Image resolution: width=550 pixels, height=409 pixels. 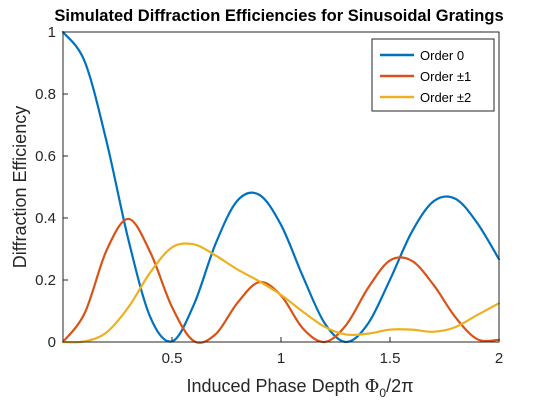 I want to click on x-axis-label: Induced Phase Depth Φ0/2π, so click(x=299, y=388).